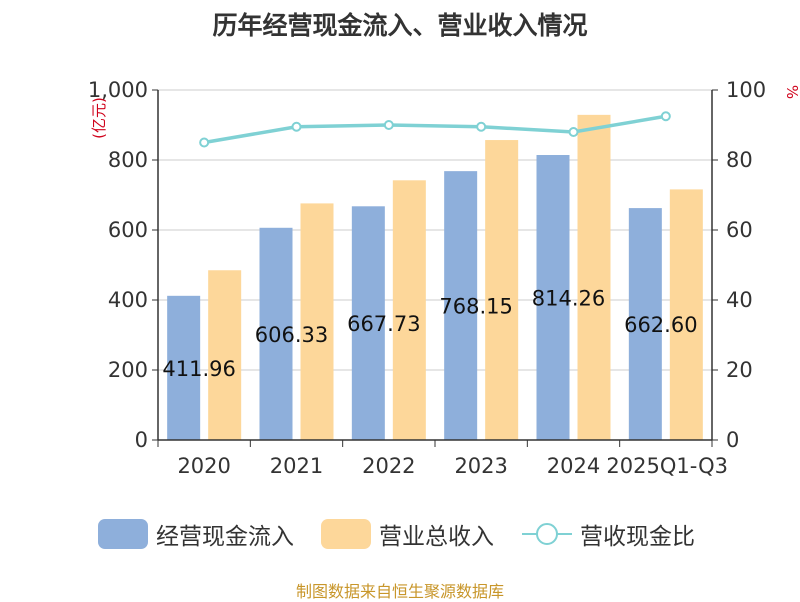 The width and height of the screenshot is (800, 602). I want to click on data-label-cash-inflow: 768.15, so click(475, 307).